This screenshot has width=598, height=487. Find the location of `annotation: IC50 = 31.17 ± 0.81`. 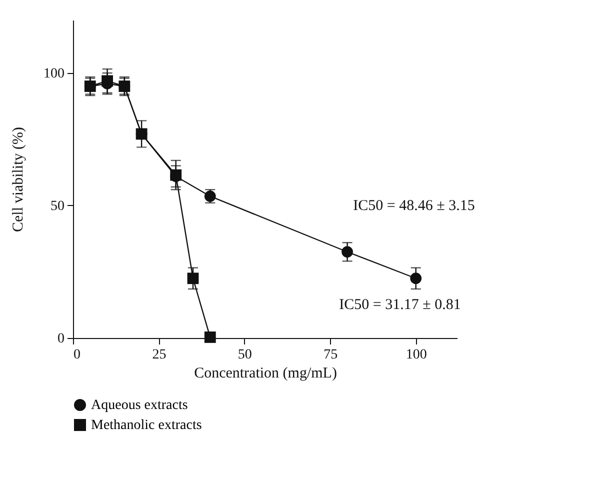

annotation: IC50 = 31.17 ± 0.81 is located at coordinates (400, 305).